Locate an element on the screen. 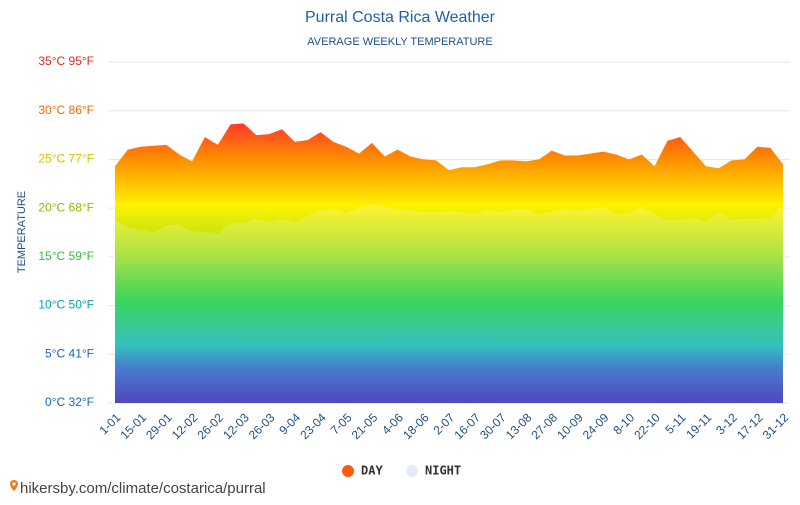  x-tick-label: 30-07 is located at coordinates (493, 426).